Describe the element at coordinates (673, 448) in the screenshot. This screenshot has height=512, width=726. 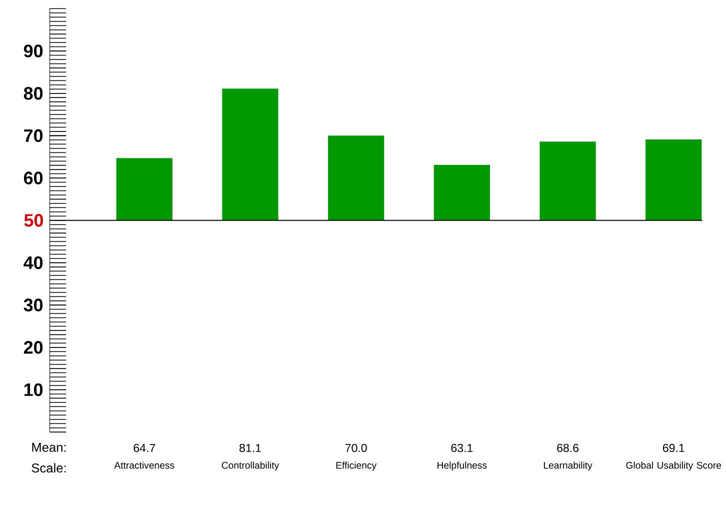
I see `data-label: 69.1` at that location.